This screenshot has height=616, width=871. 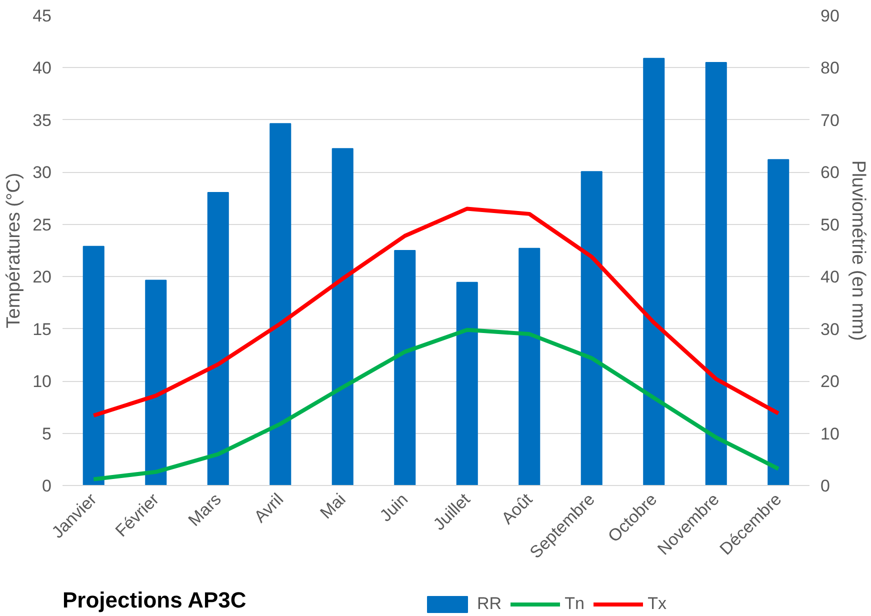 What do you see at coordinates (830, 434) in the screenshot?
I see `y2-tick-label: 10` at bounding box center [830, 434].